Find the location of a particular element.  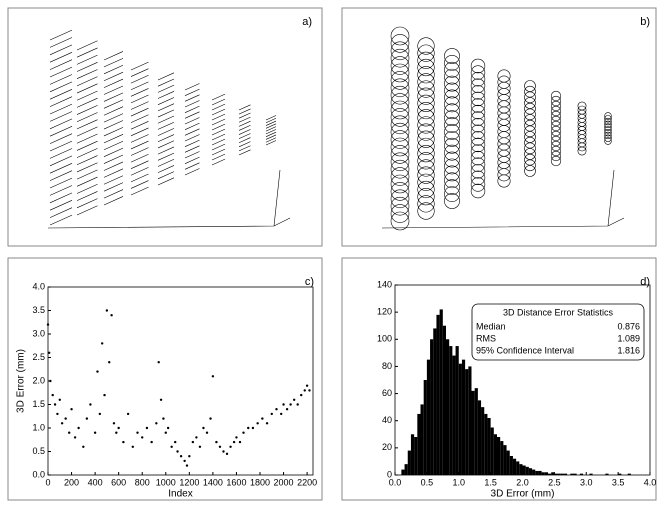

y-tick-label: 140 is located at coordinates (384, 284).